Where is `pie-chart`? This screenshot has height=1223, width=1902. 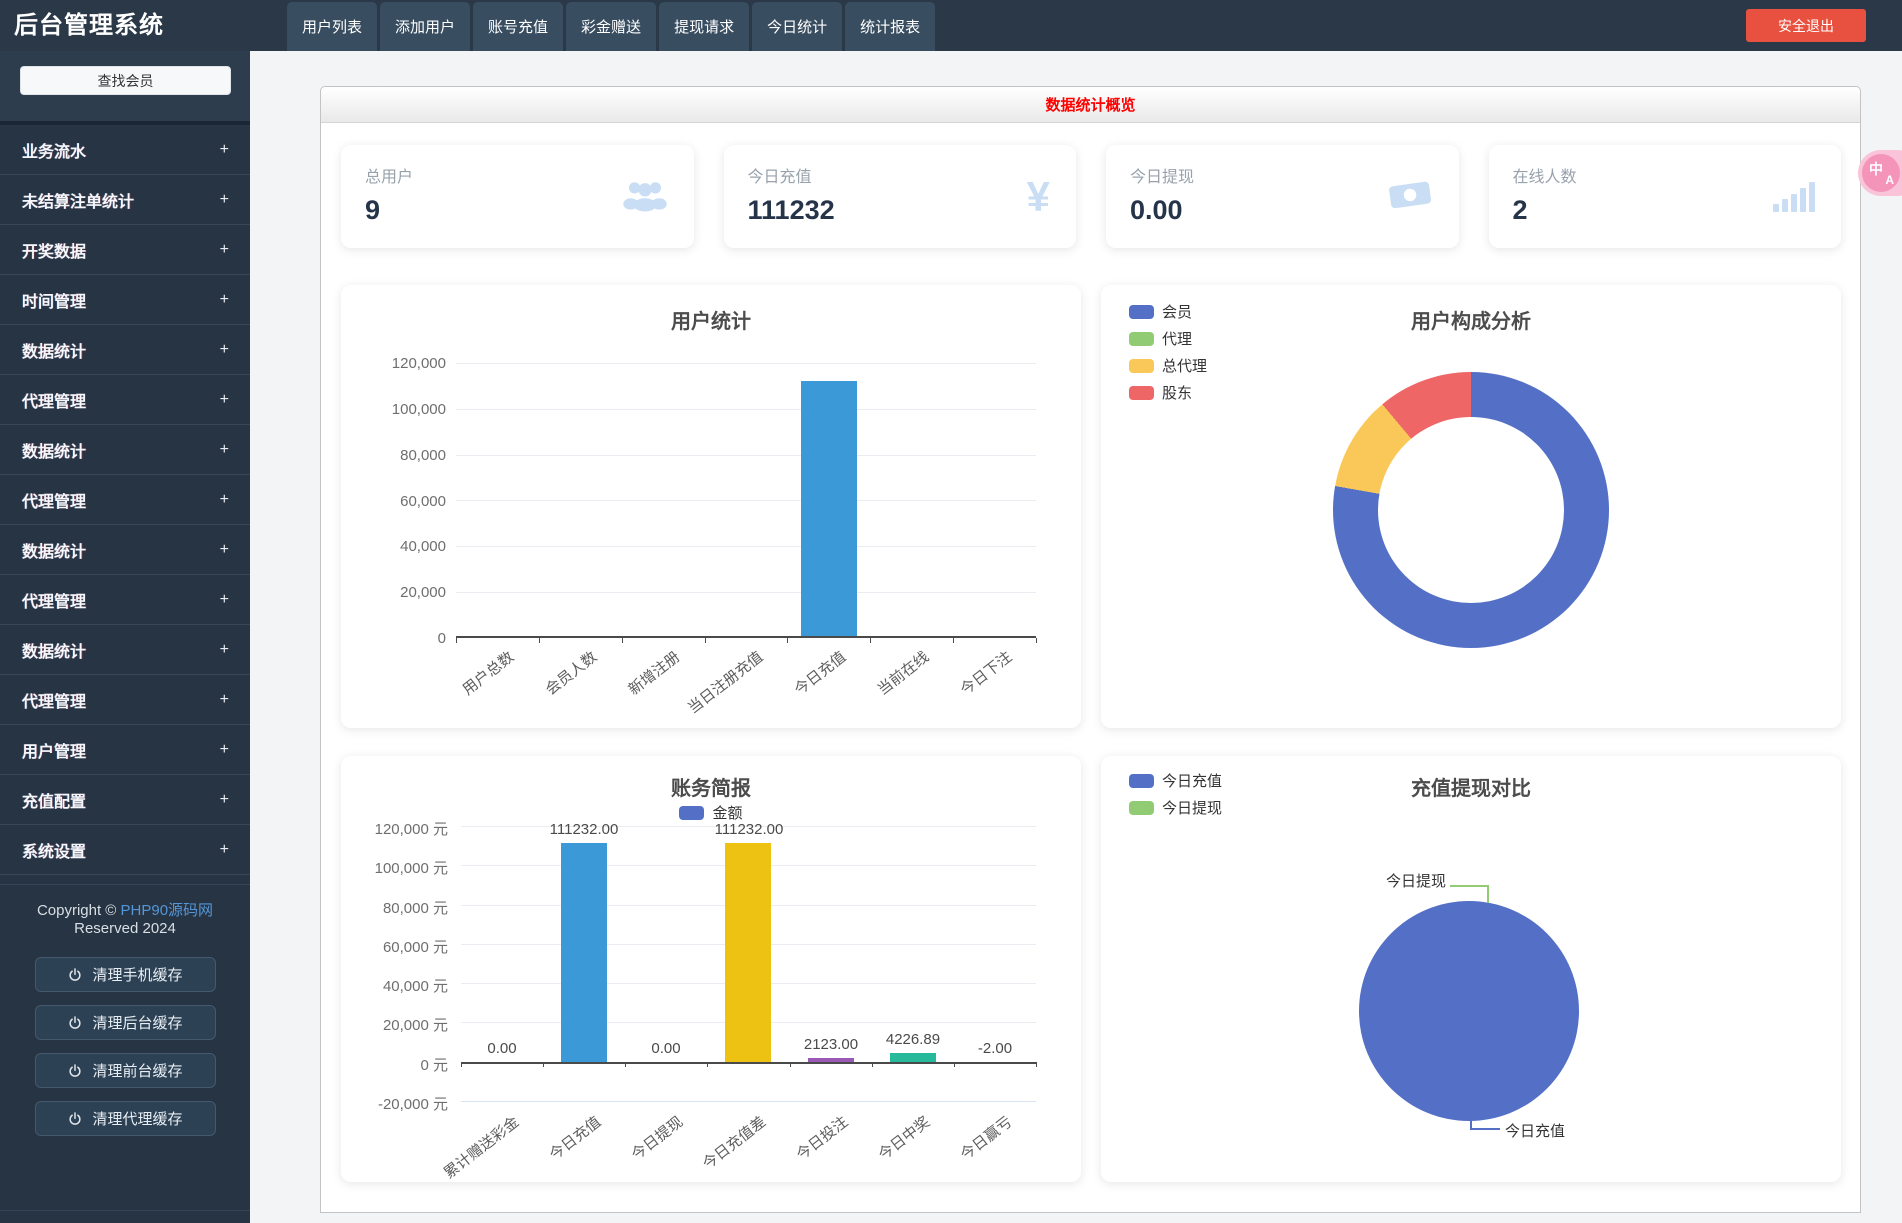
pie-chart is located at coordinates (1469, 1011).